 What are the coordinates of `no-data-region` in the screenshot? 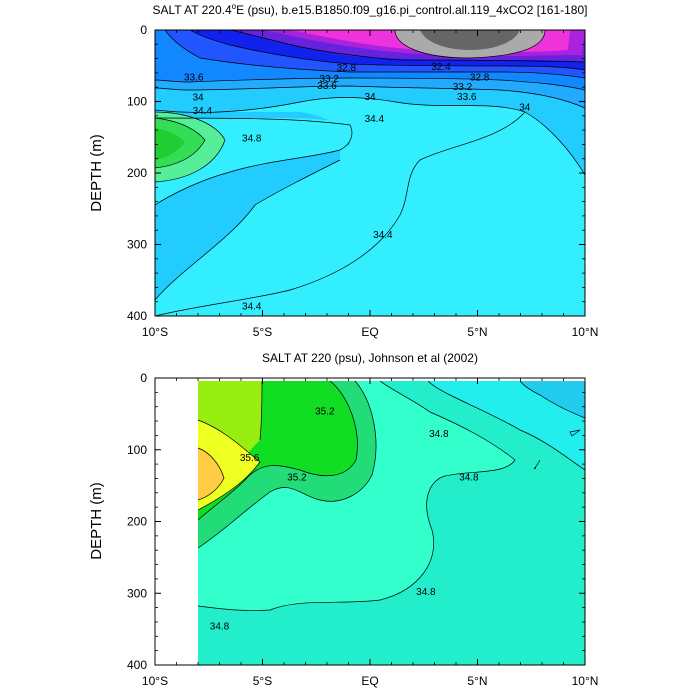 It's located at (176, 521).